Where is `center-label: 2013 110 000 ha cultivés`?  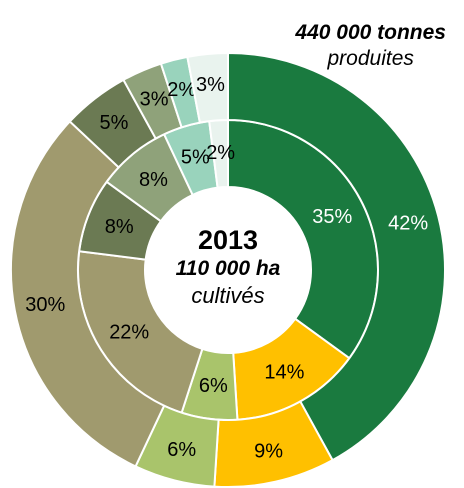 center-label: 2013 110 000 ha cultivés is located at coordinates (228, 267).